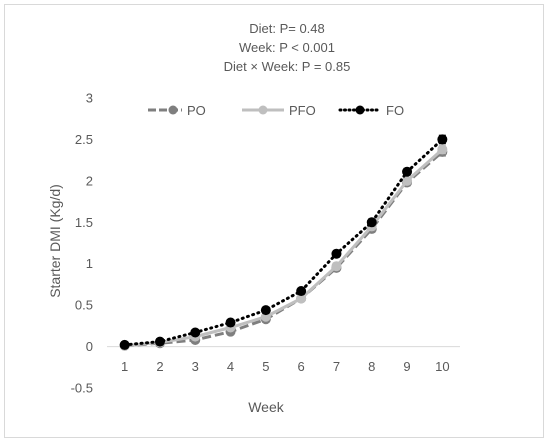 The height and width of the screenshot is (443, 550). I want to click on legend-label-pfo: PFO, so click(302, 110).